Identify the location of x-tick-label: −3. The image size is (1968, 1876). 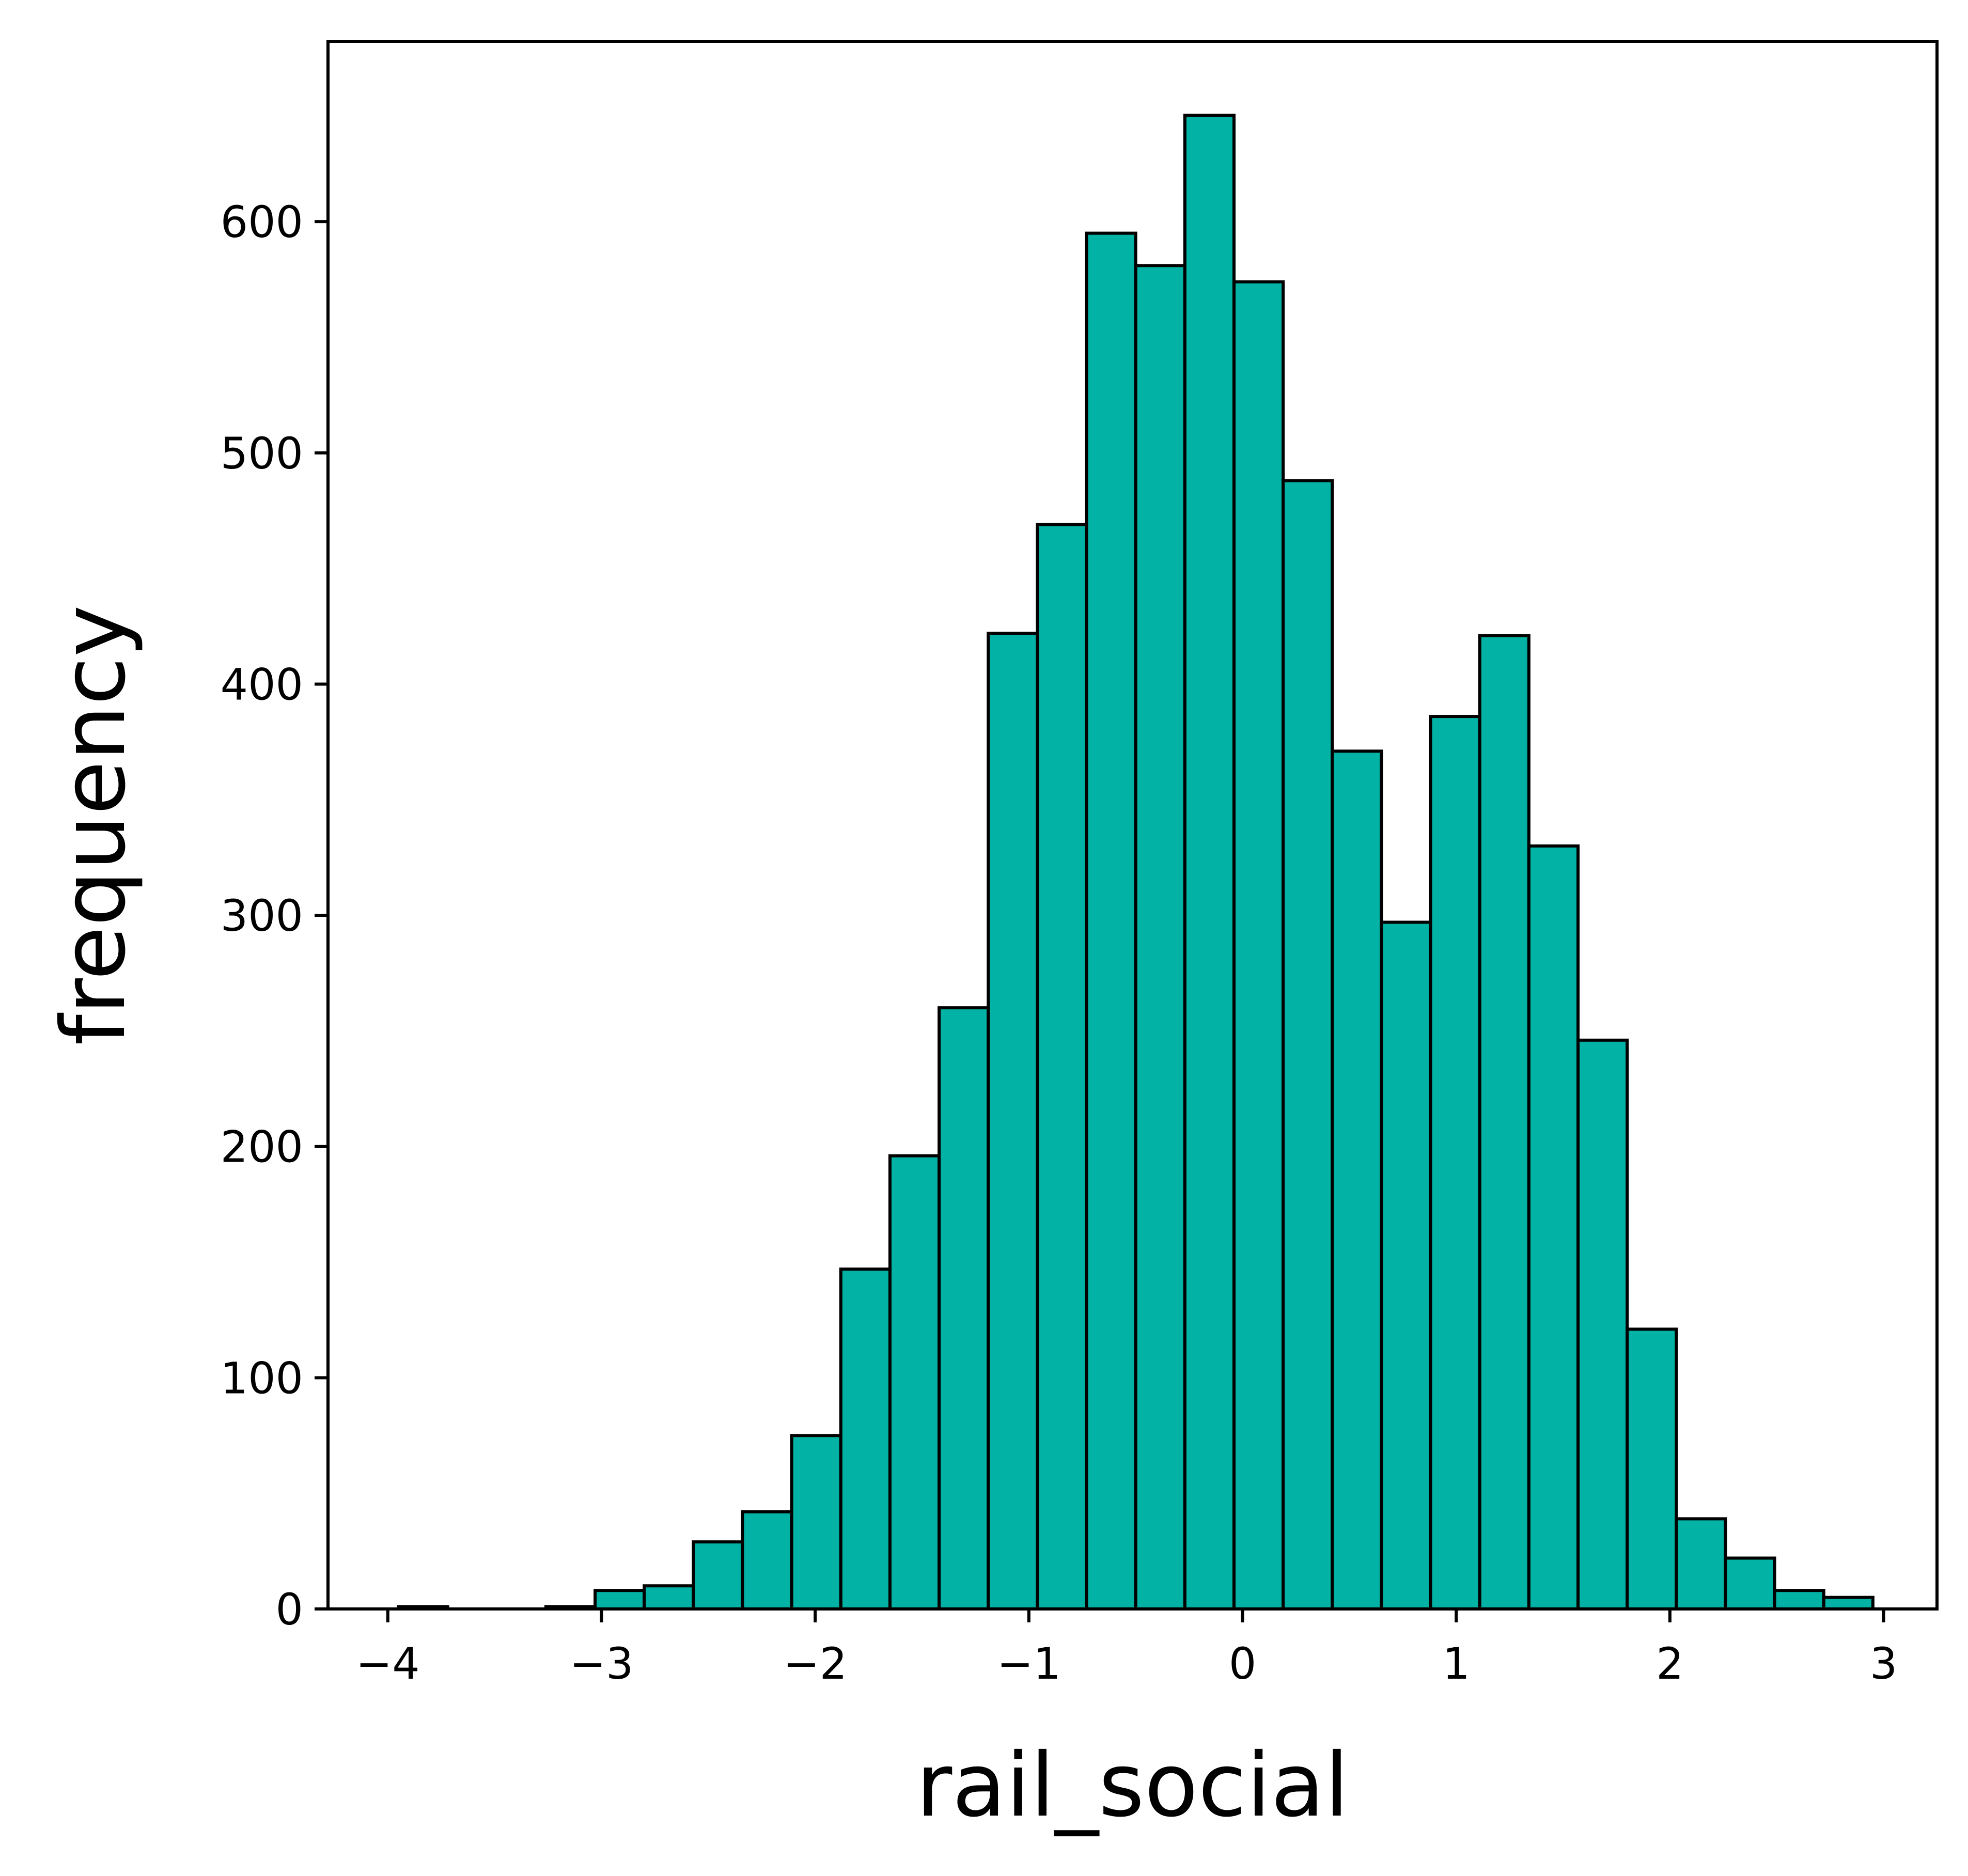
(602, 1663).